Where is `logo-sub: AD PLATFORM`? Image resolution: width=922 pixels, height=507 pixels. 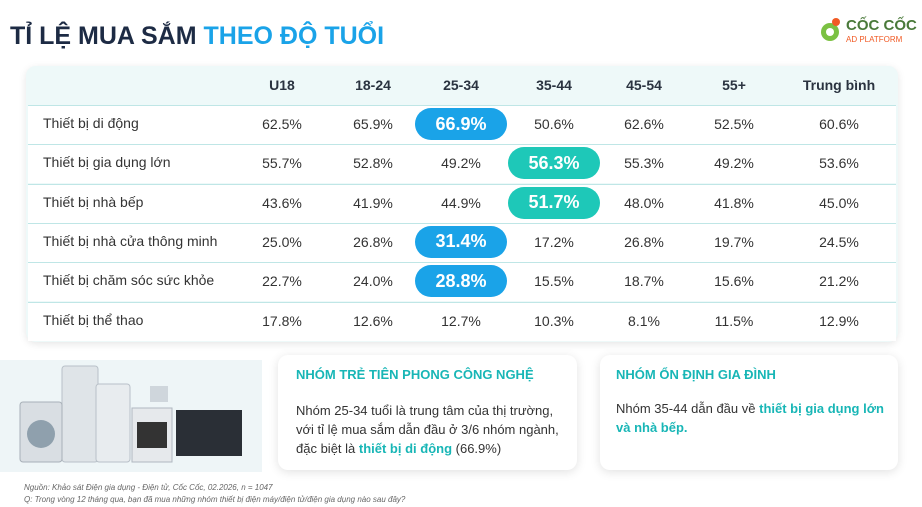 logo-sub: AD PLATFORM is located at coordinates (874, 39).